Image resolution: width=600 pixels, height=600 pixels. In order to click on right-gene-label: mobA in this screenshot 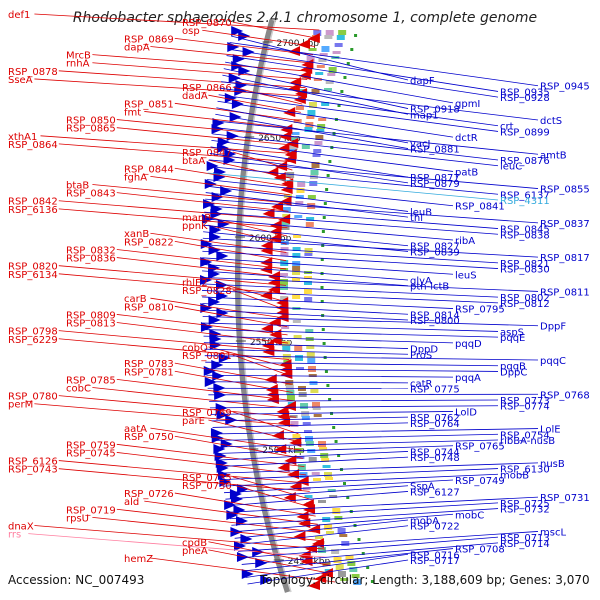, I will do `click(424, 521)`.